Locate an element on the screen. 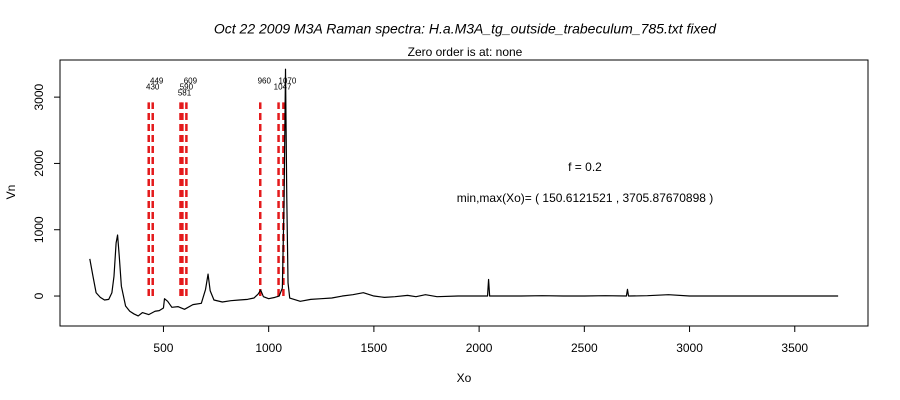 Image resolution: width=900 pixels, height=400 pixels. x-tick-label: 1500 is located at coordinates (374, 348).